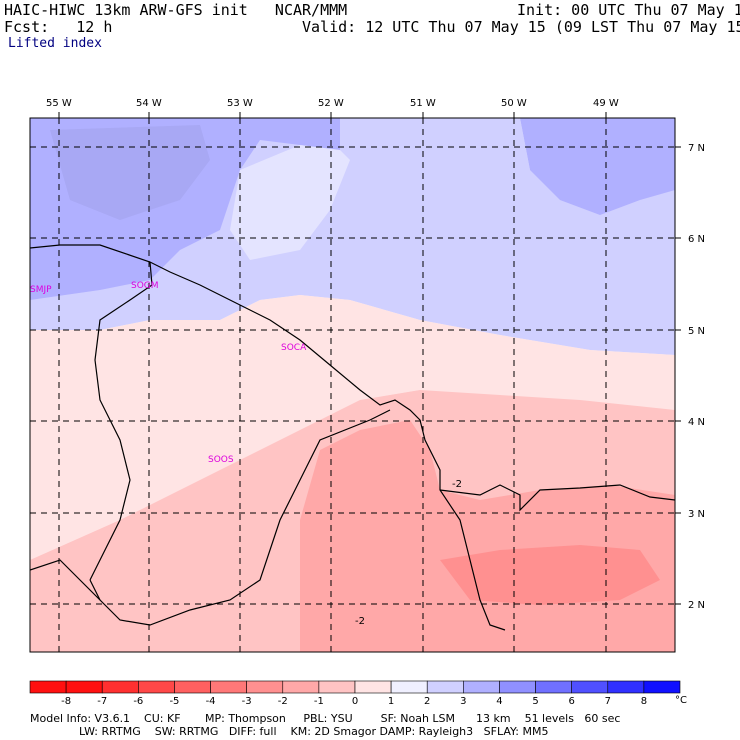 The width and height of the screenshot is (740, 740). I want to click on colorbar-tick-label: 0, so click(355, 701).